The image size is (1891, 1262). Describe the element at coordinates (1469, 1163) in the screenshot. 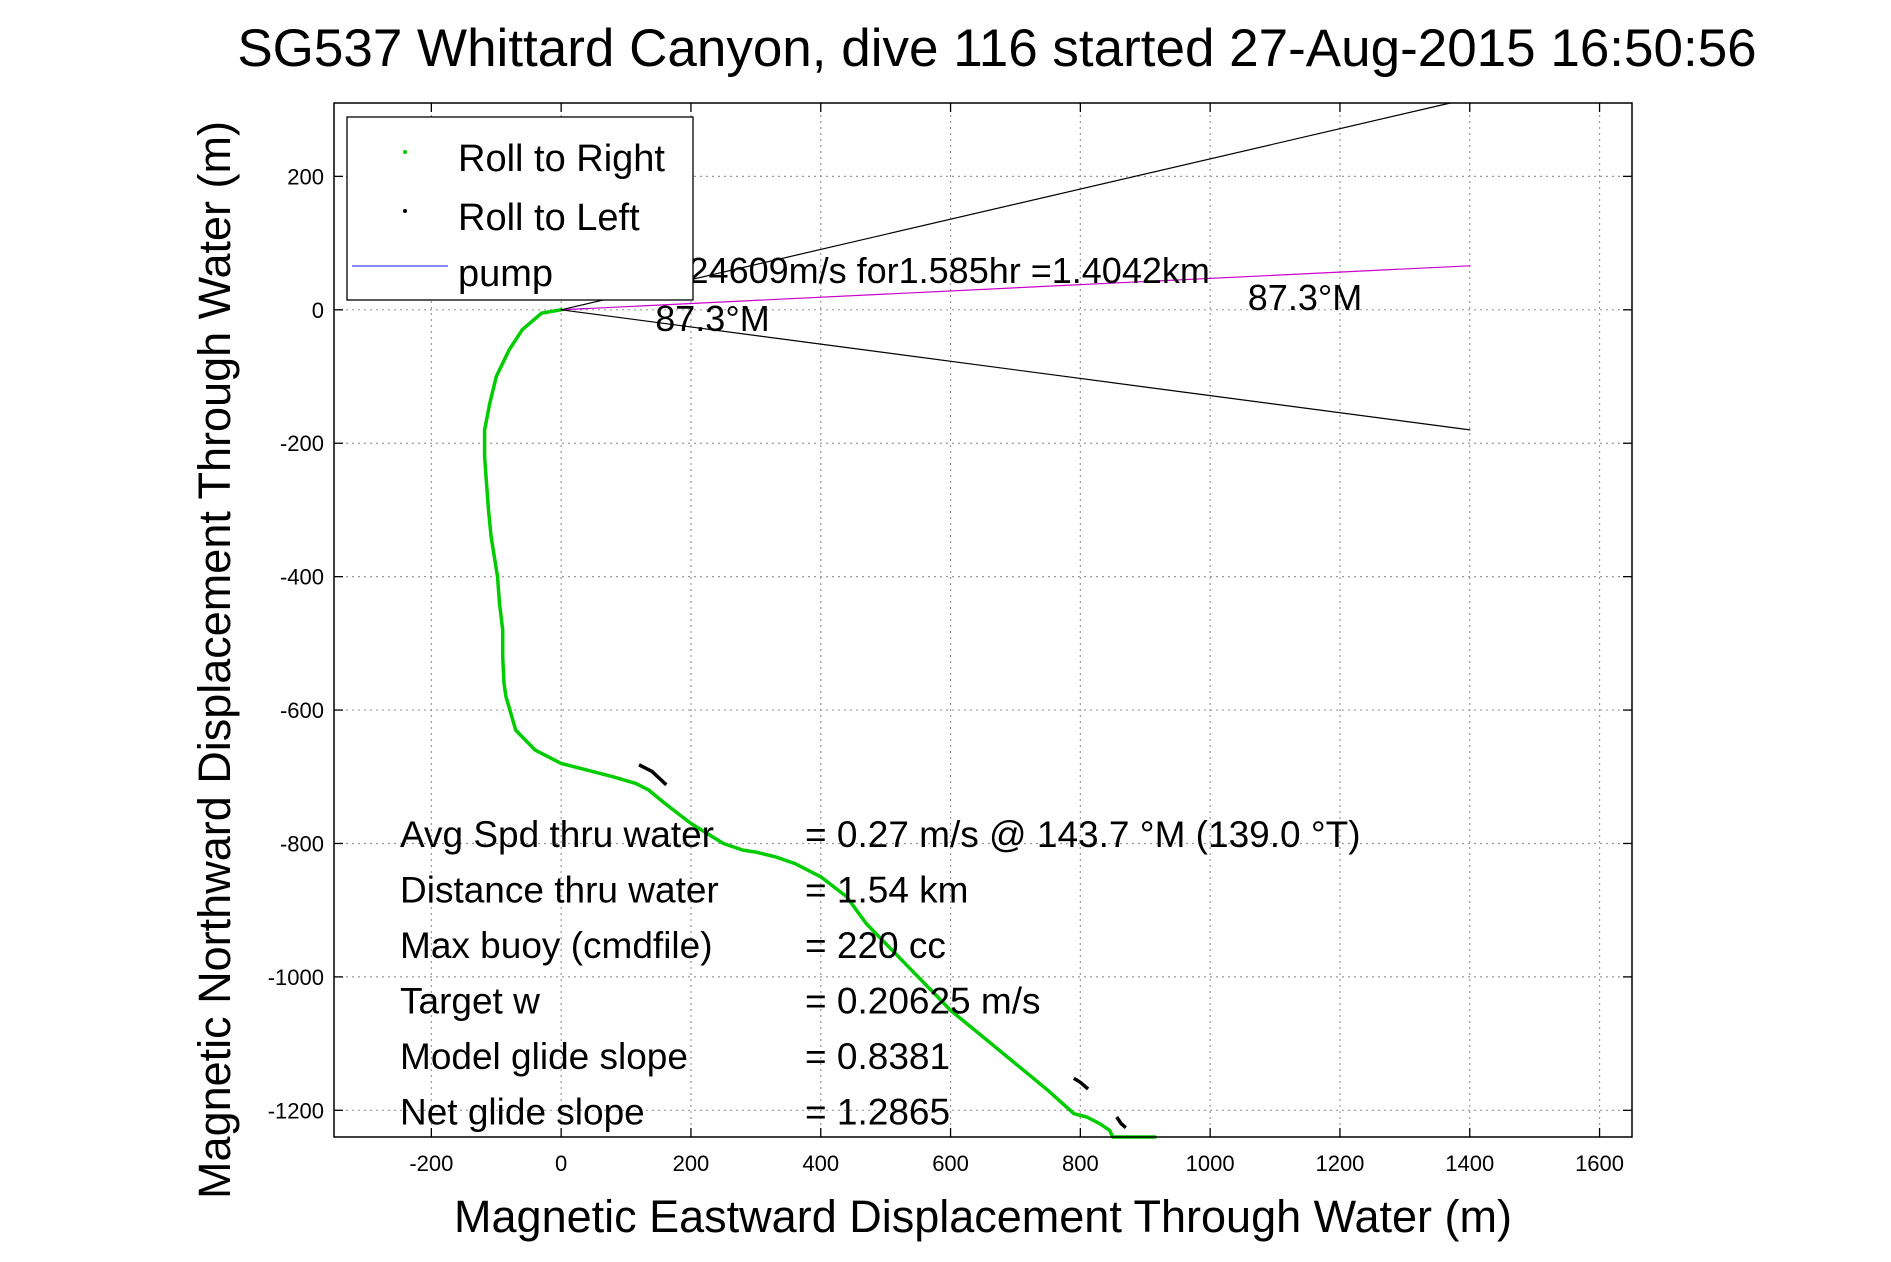

I see `x-tick-label: 1400` at that location.